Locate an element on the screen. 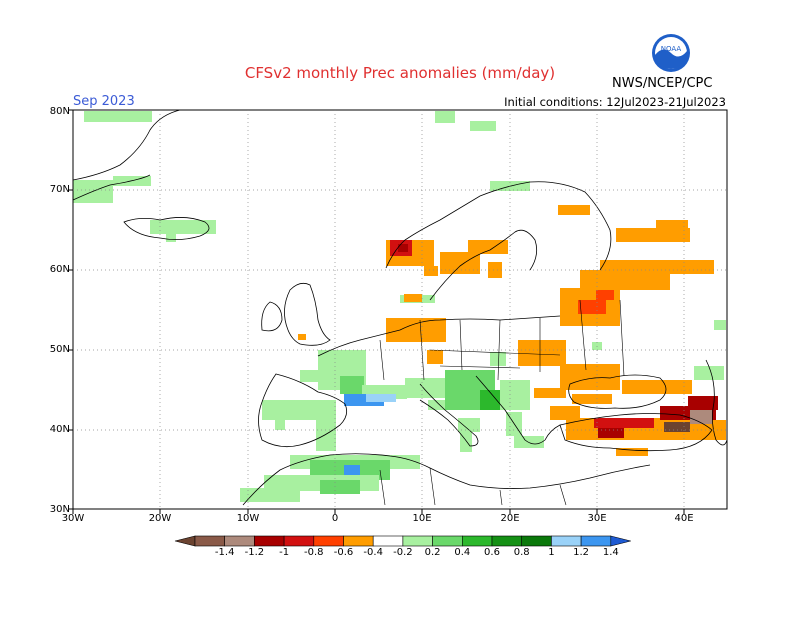  forecast-month: Sep 2023 is located at coordinates (104, 101).